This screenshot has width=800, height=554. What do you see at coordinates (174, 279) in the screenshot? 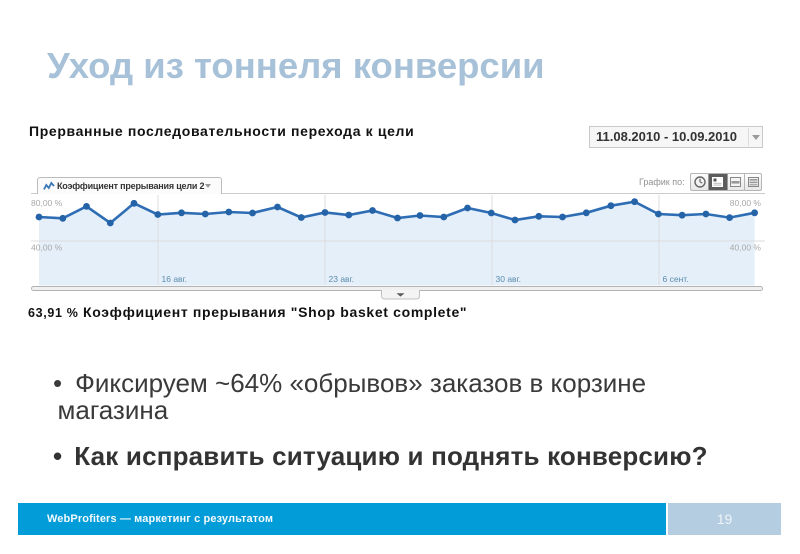
I see `svg-text: 16 авг.` at bounding box center [174, 279].